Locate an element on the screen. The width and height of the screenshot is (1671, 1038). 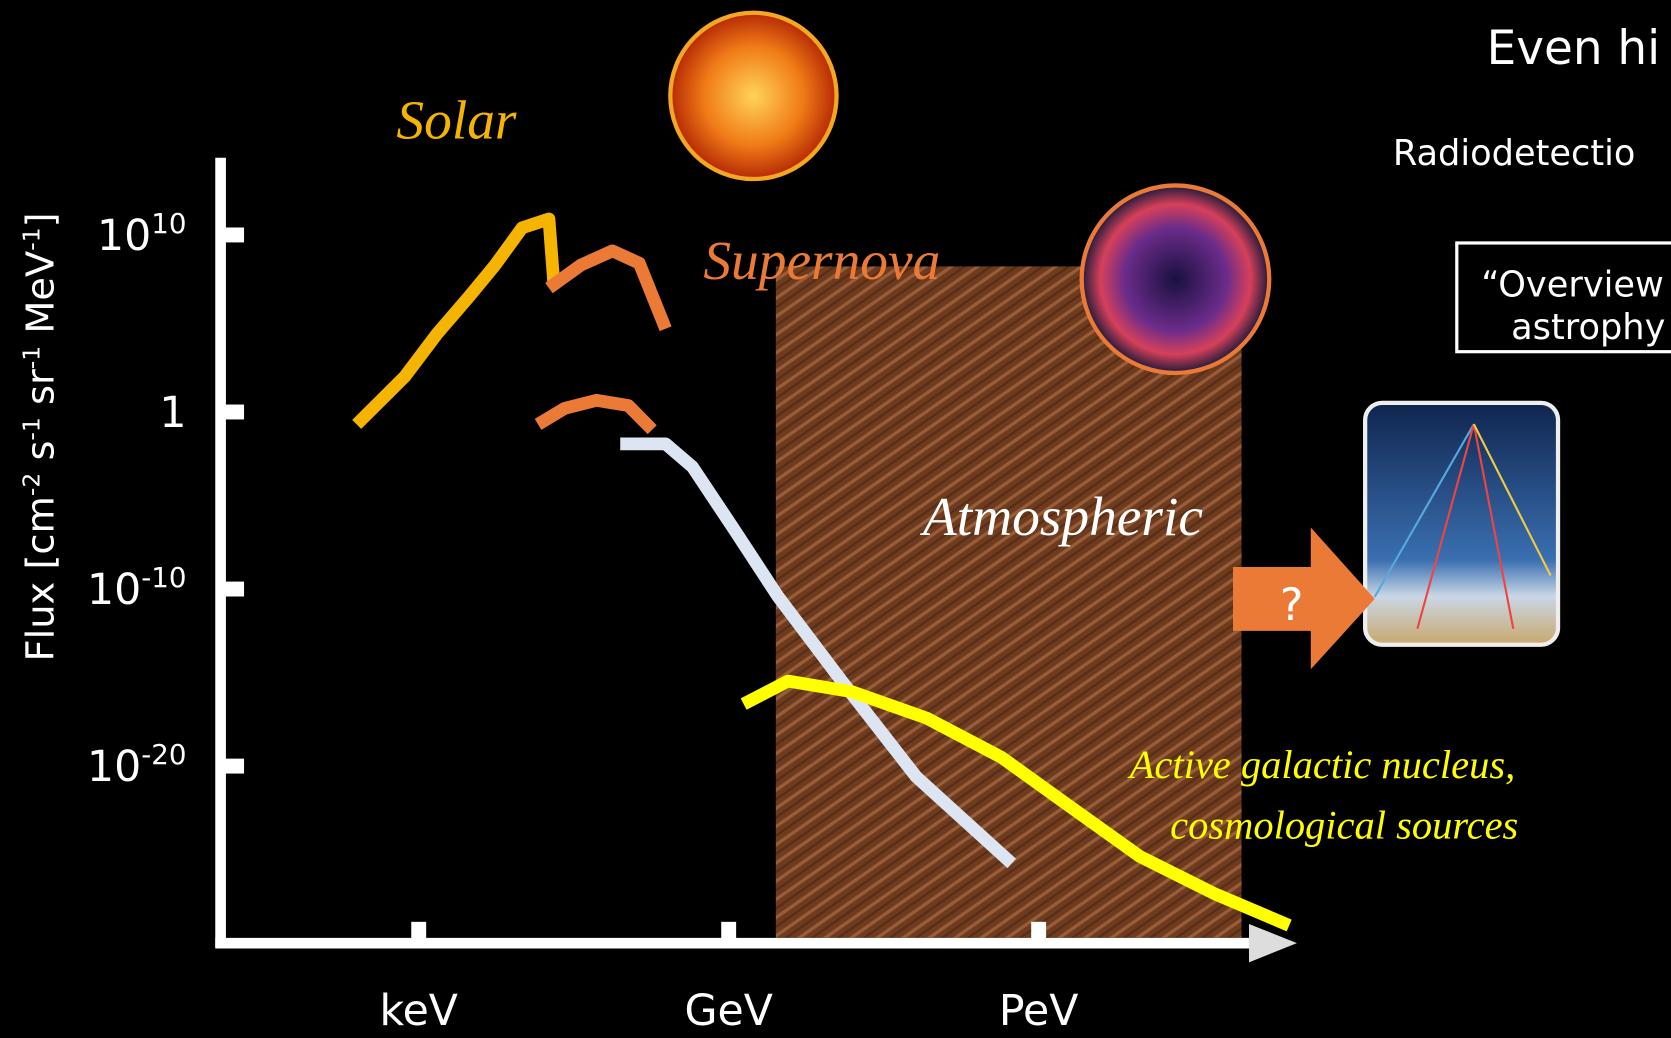
box-line: “Overview is located at coordinates (1572, 284).